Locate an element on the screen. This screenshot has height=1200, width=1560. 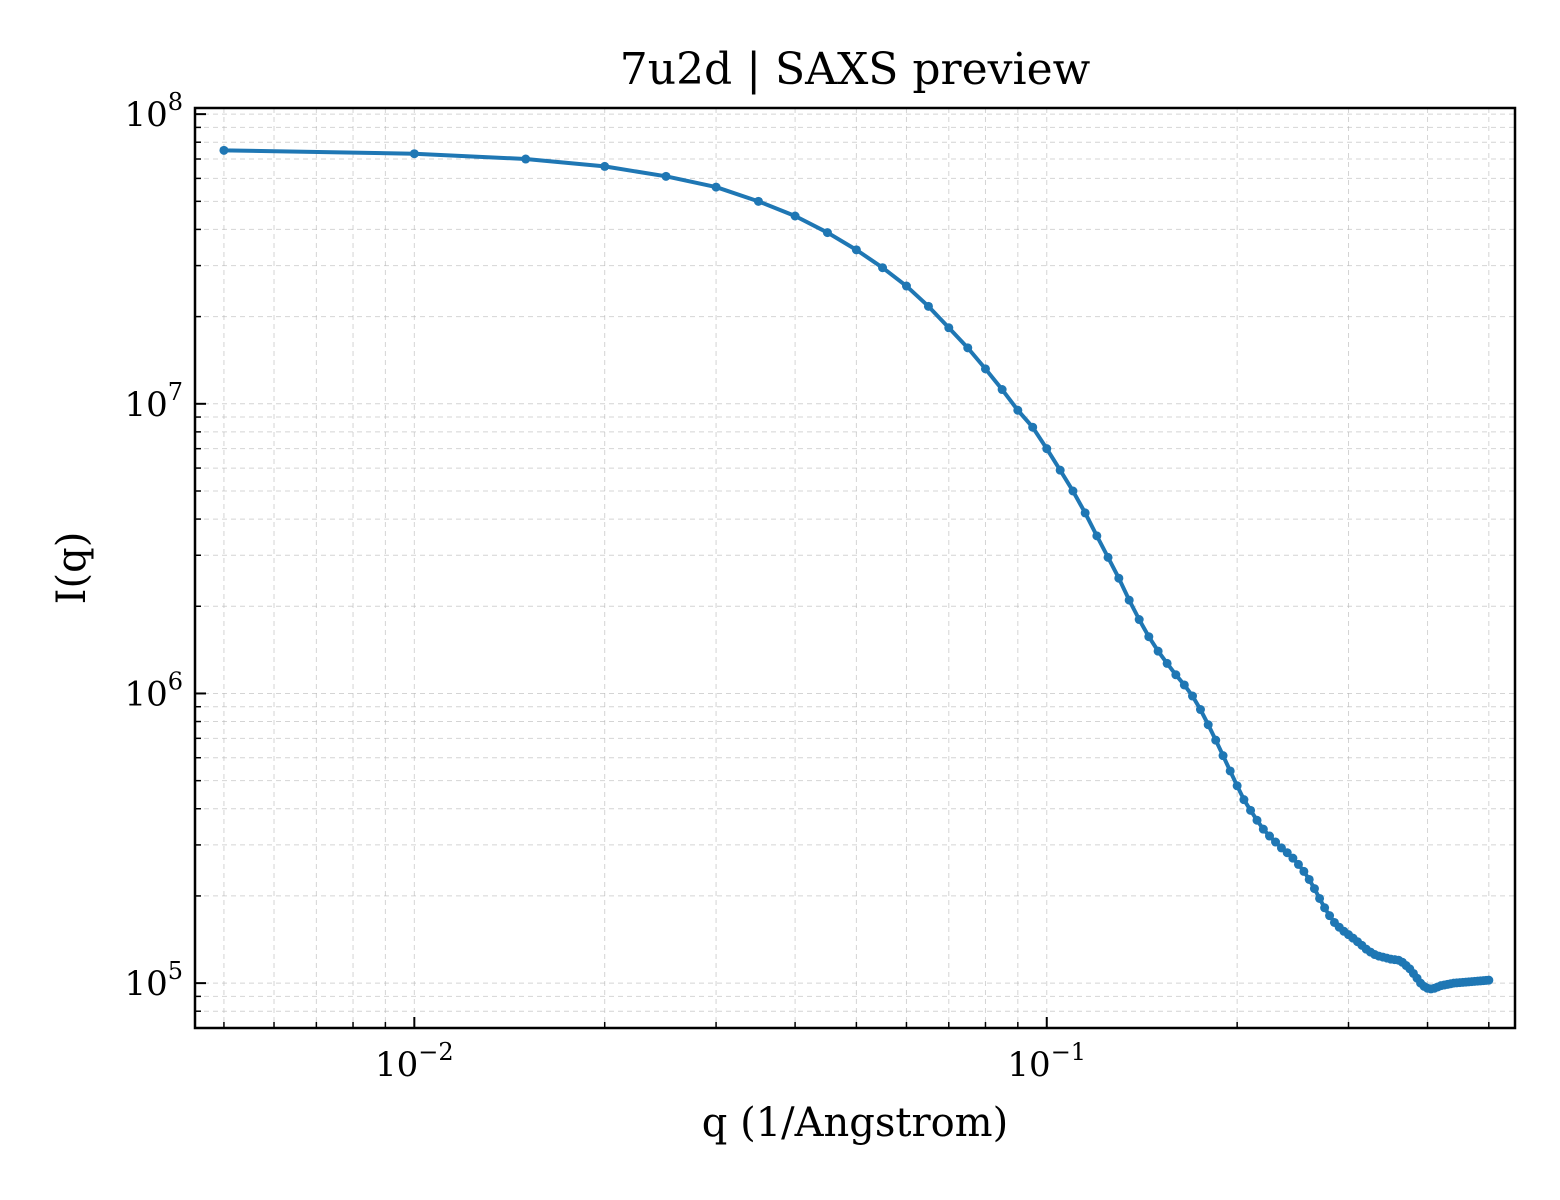
chart-title: 7u2d | SAXS preview is located at coordinates (855, 69).